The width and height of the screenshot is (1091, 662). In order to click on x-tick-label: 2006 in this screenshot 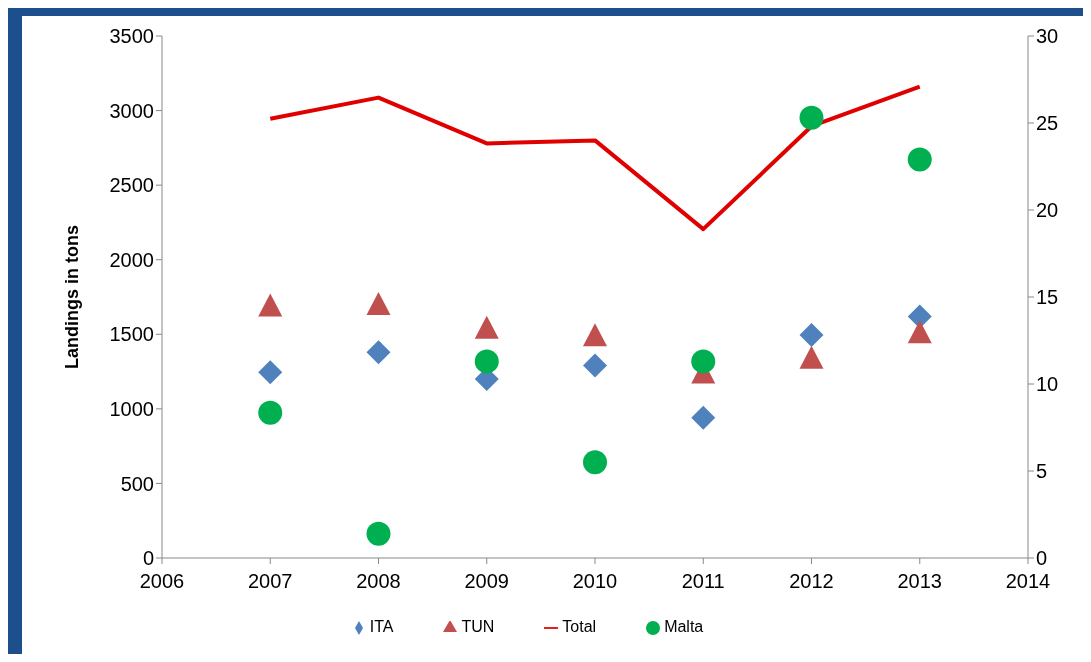, I will do `click(162, 581)`.